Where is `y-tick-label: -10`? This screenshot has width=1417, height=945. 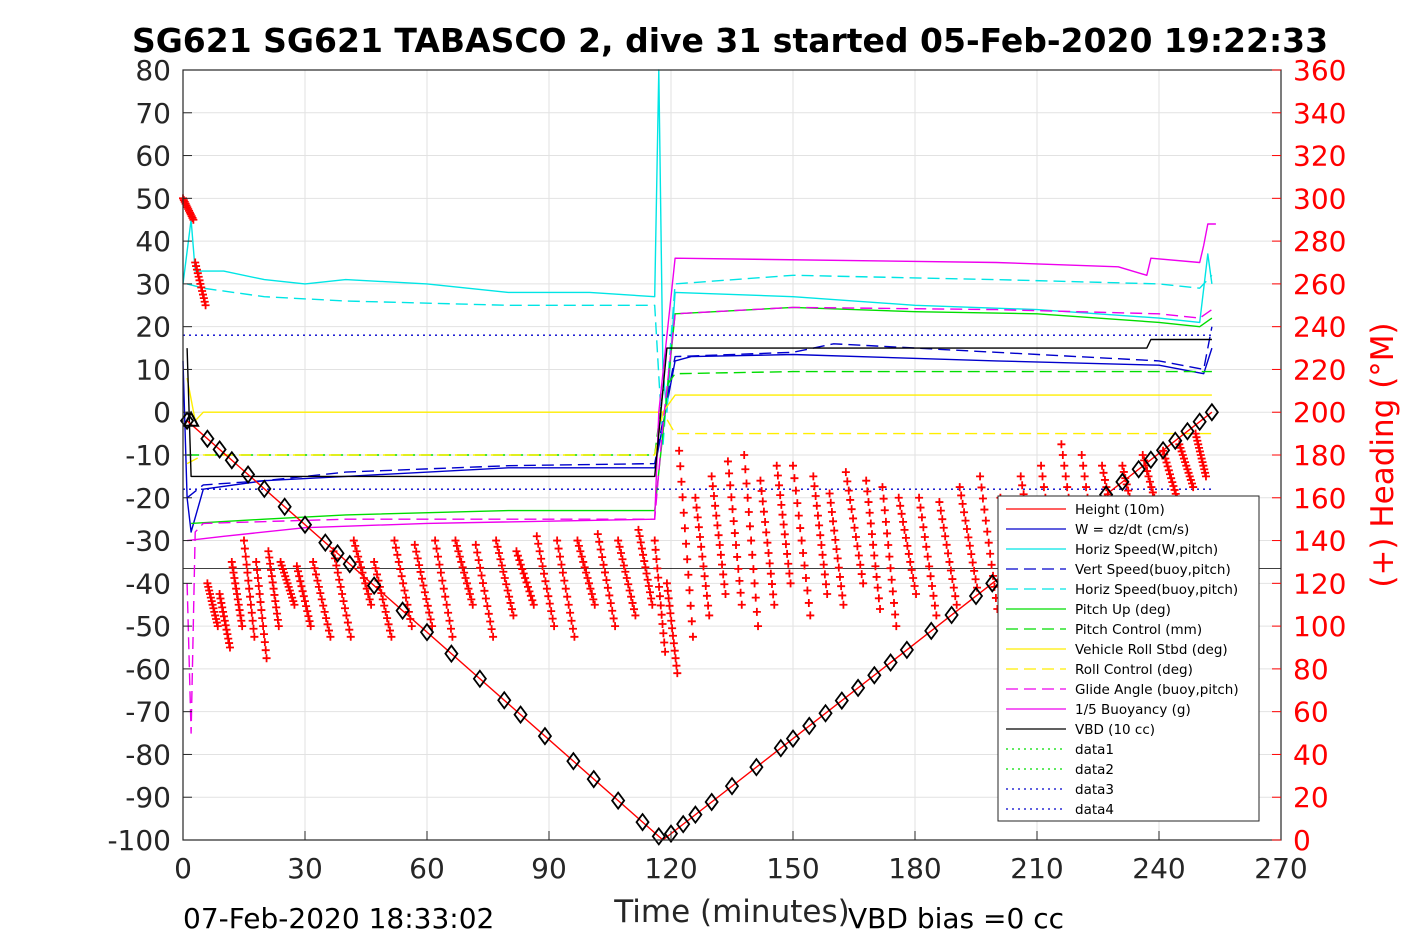 y-tick-label: -10 is located at coordinates (148, 455).